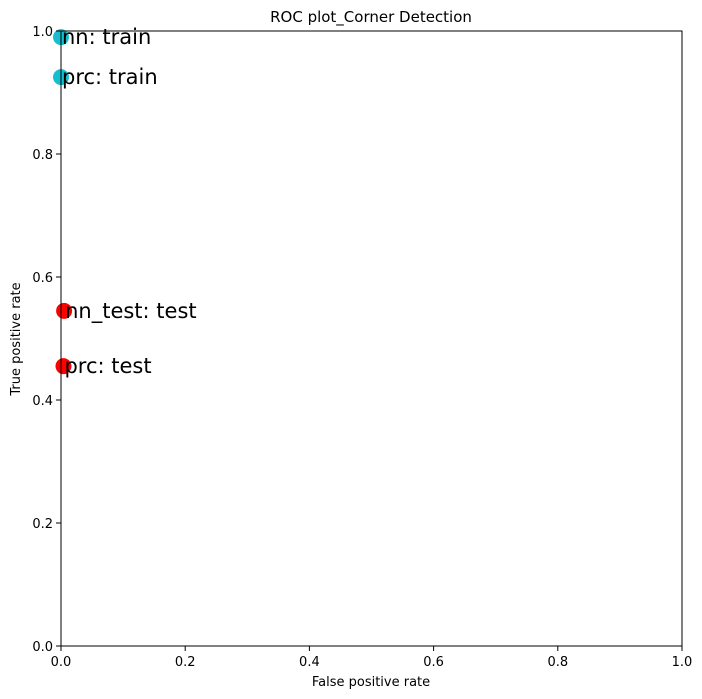  I want to click on x-tick-label-4: 0.8, so click(557, 662).